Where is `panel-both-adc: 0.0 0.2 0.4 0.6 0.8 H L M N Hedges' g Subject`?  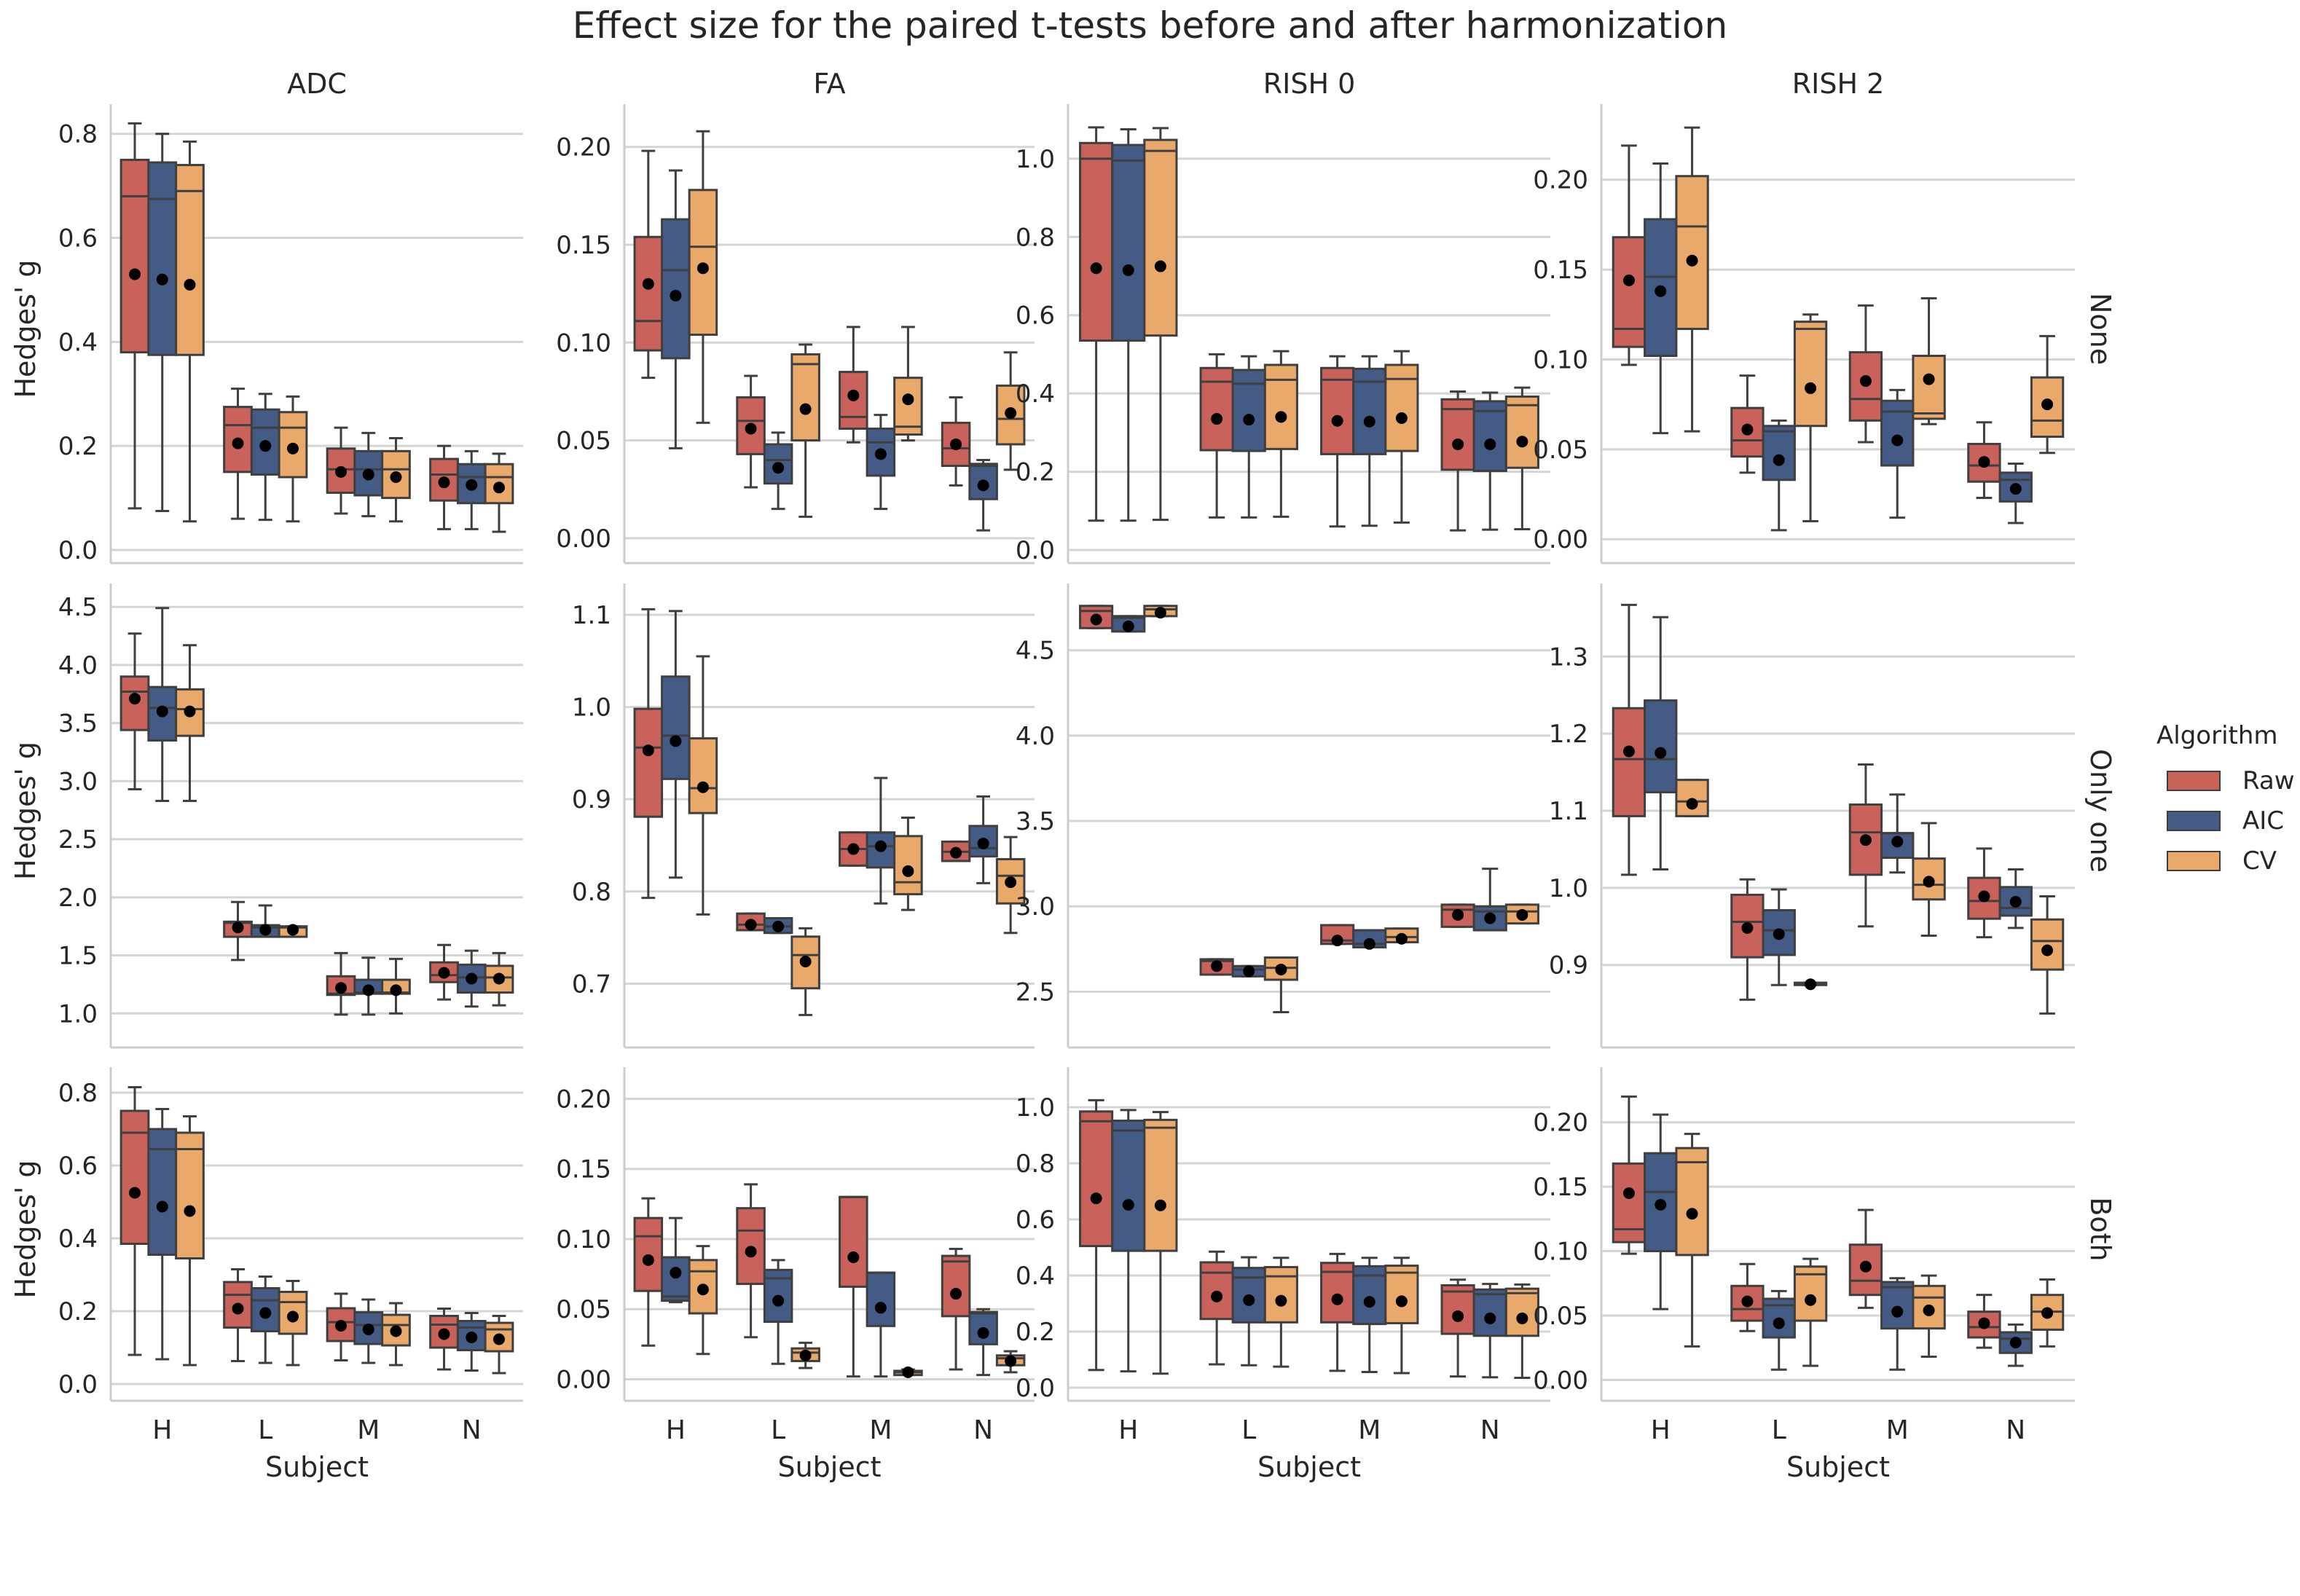
panel-both-adc: 0.0 0.2 0.4 0.6 0.8 H L M N Hedges' g Subject is located at coordinates (266, 1275).